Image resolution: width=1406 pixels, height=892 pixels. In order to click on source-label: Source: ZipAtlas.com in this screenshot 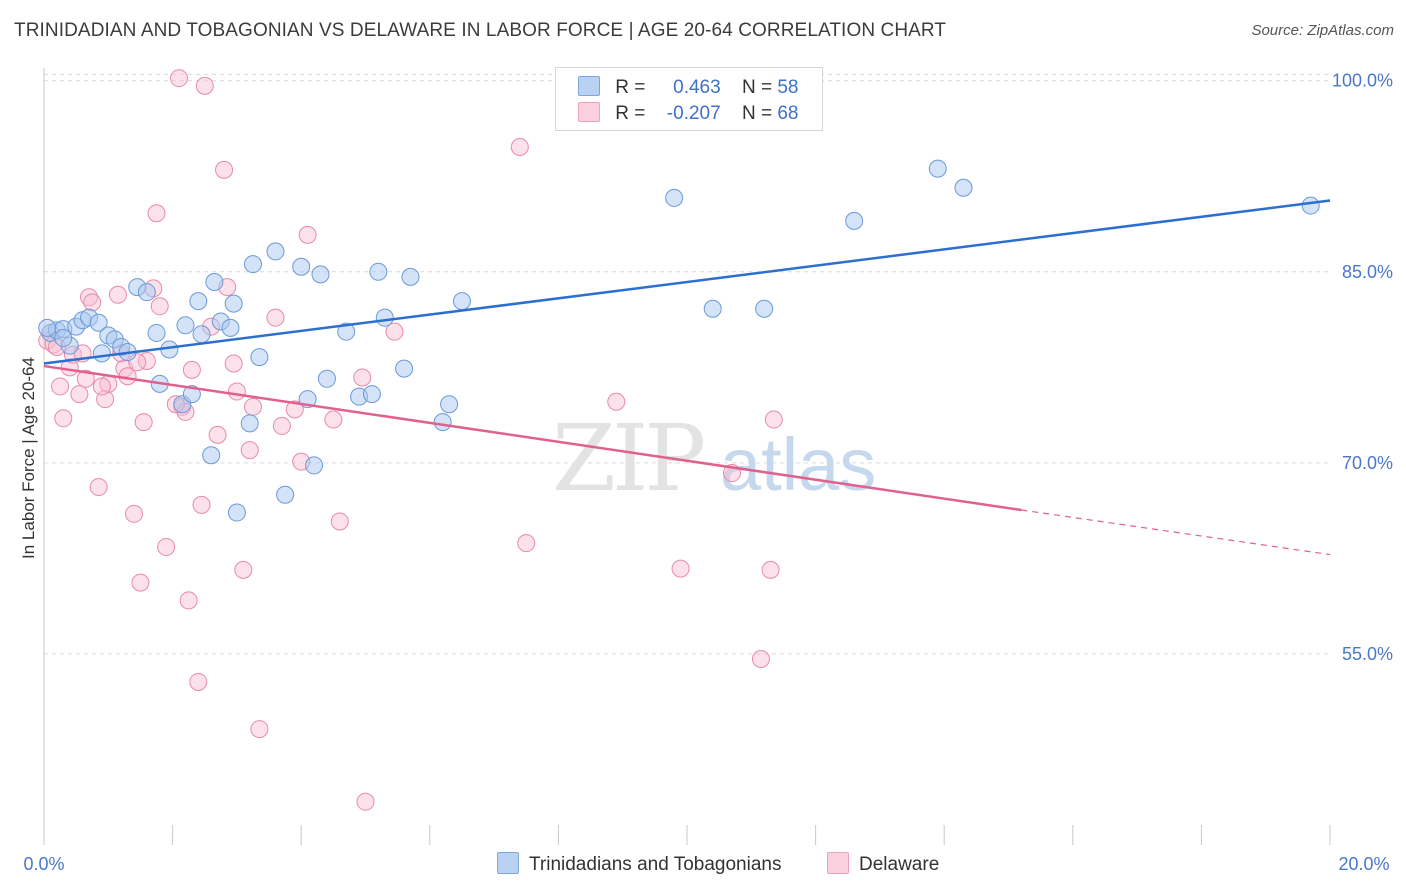, I will do `click(1322, 30)`.